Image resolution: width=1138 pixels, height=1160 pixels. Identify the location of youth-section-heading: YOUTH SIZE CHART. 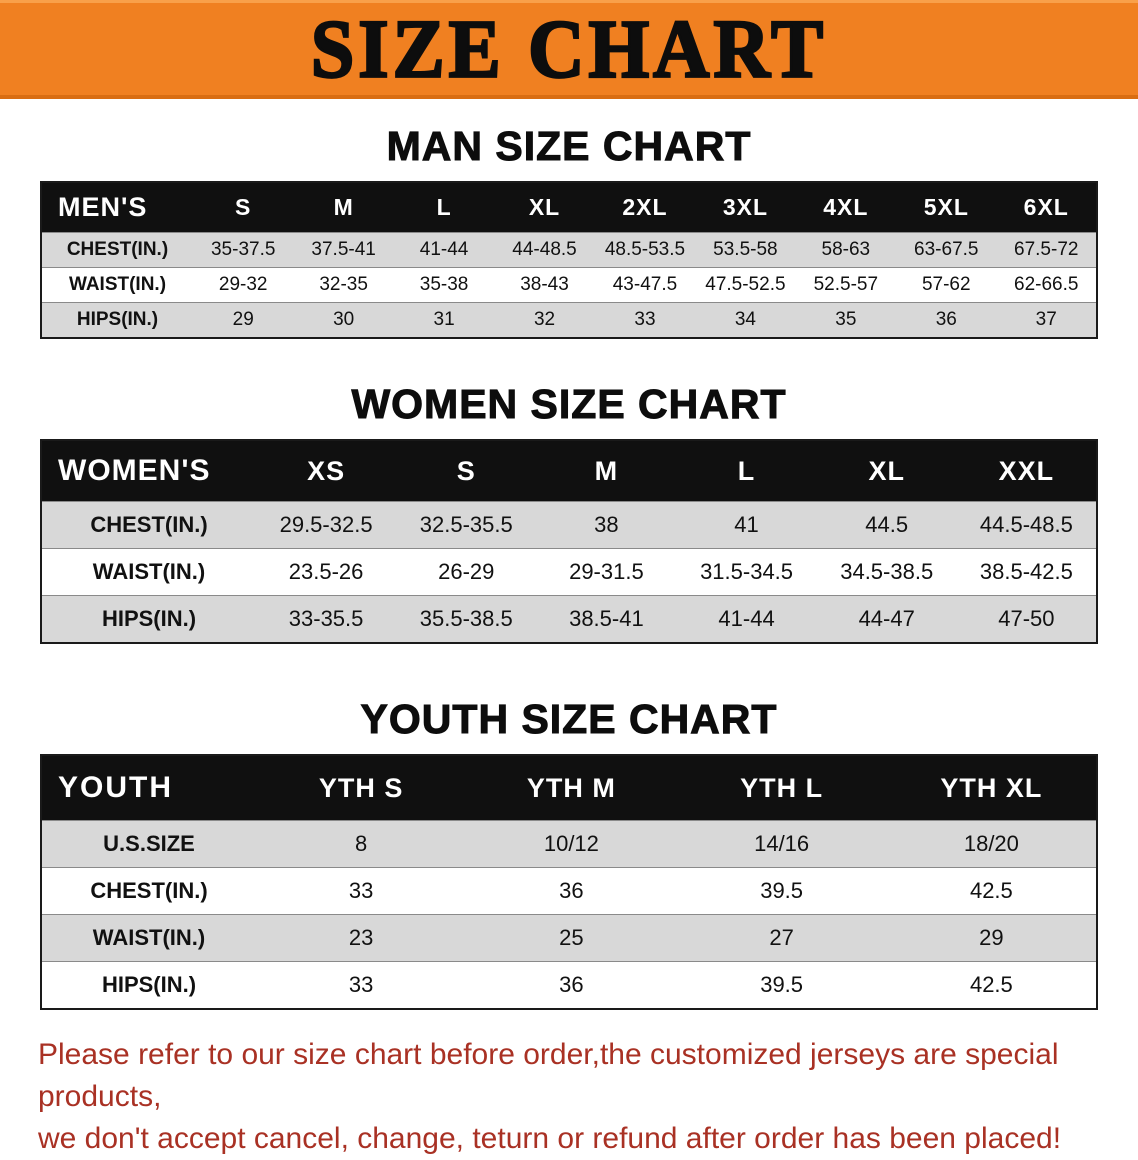
(569, 719).